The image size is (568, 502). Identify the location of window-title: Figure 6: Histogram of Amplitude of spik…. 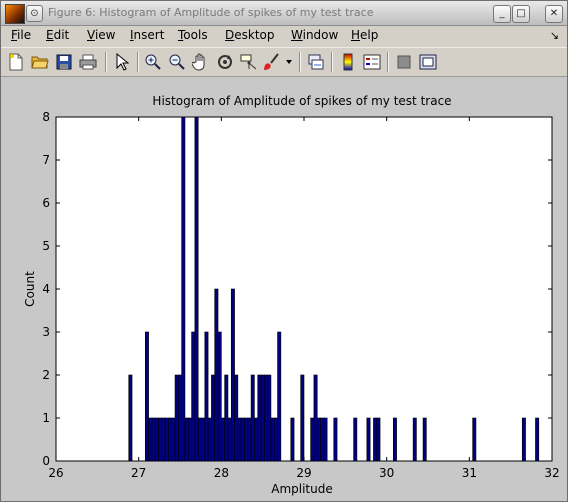
(211, 12).